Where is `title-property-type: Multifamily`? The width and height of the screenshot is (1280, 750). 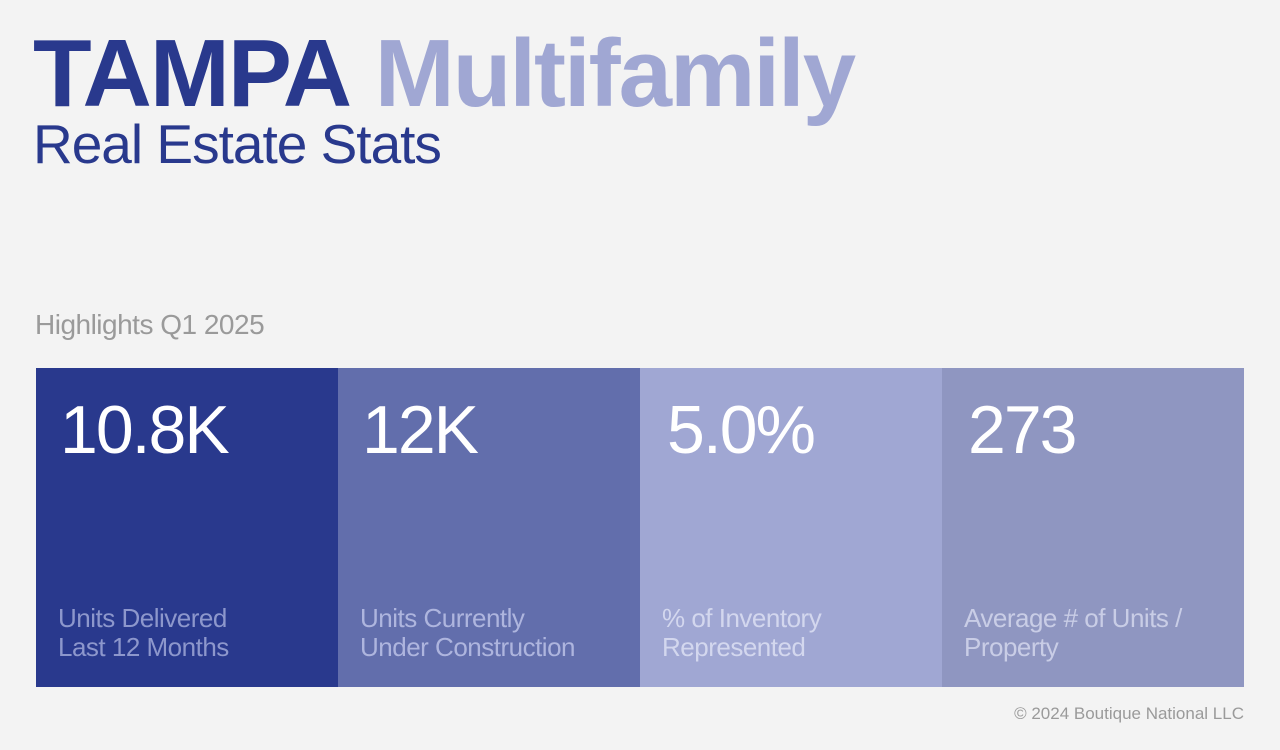 title-property-type: Multifamily is located at coordinates (615, 73).